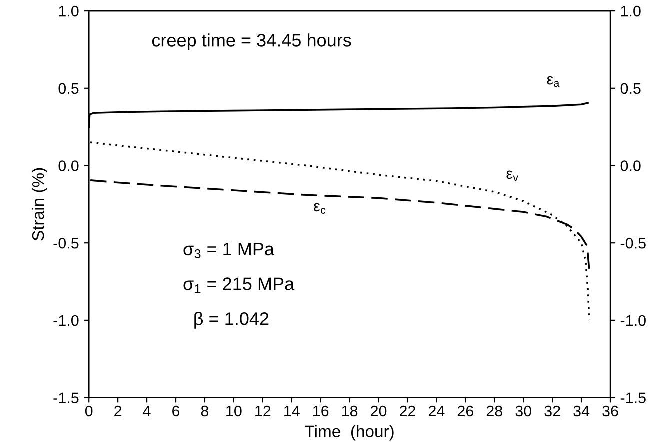 This screenshot has width=660, height=442. What do you see at coordinates (292, 411) in the screenshot?
I see `x-tick-label: 14` at bounding box center [292, 411].